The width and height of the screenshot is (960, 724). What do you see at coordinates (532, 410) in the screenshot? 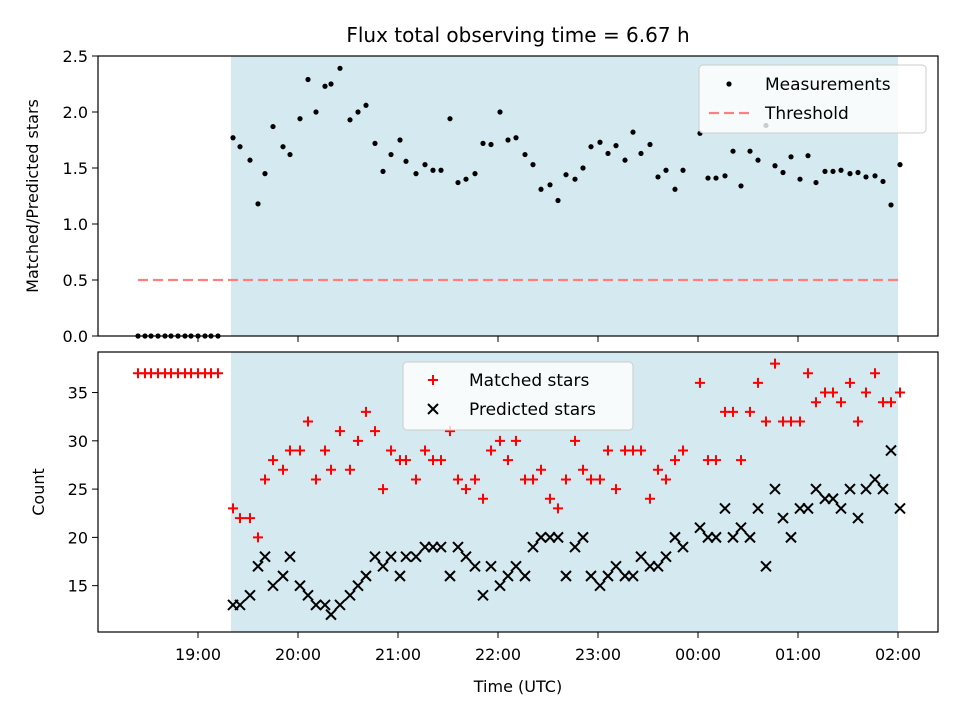
I see `legend-label: Predicted stars` at bounding box center [532, 410].